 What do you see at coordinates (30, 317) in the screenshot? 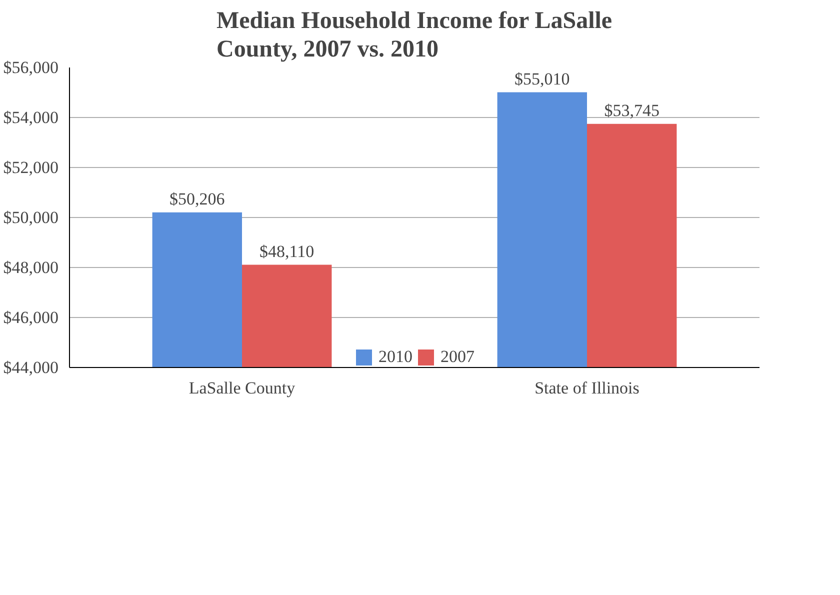
I see `y-tick-label: $46,000` at bounding box center [30, 317].